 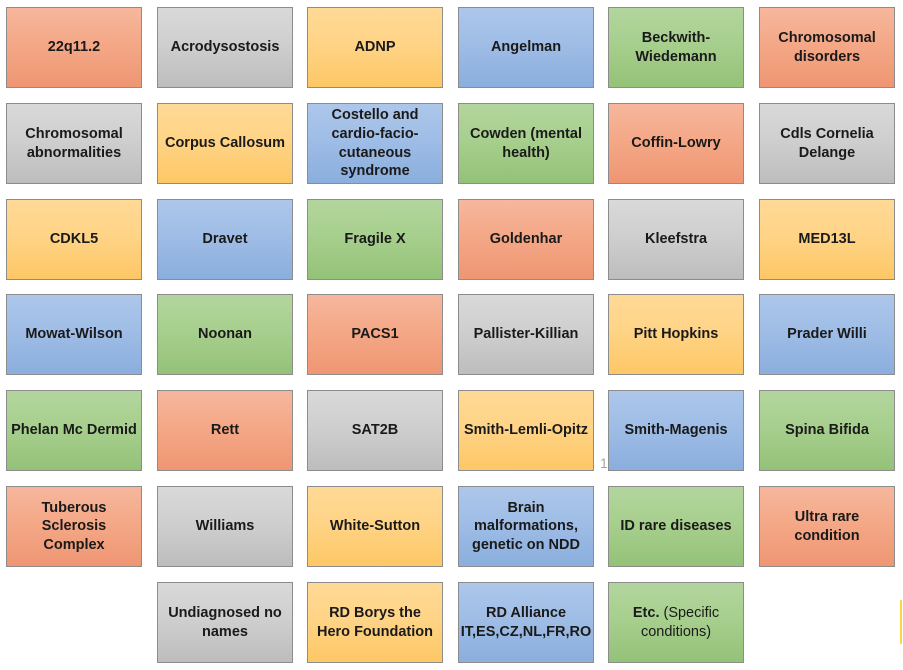 I want to click on condition-tile: RD Alliance IT,ES,CZ,NL,FR,RO, so click(x=526, y=622).